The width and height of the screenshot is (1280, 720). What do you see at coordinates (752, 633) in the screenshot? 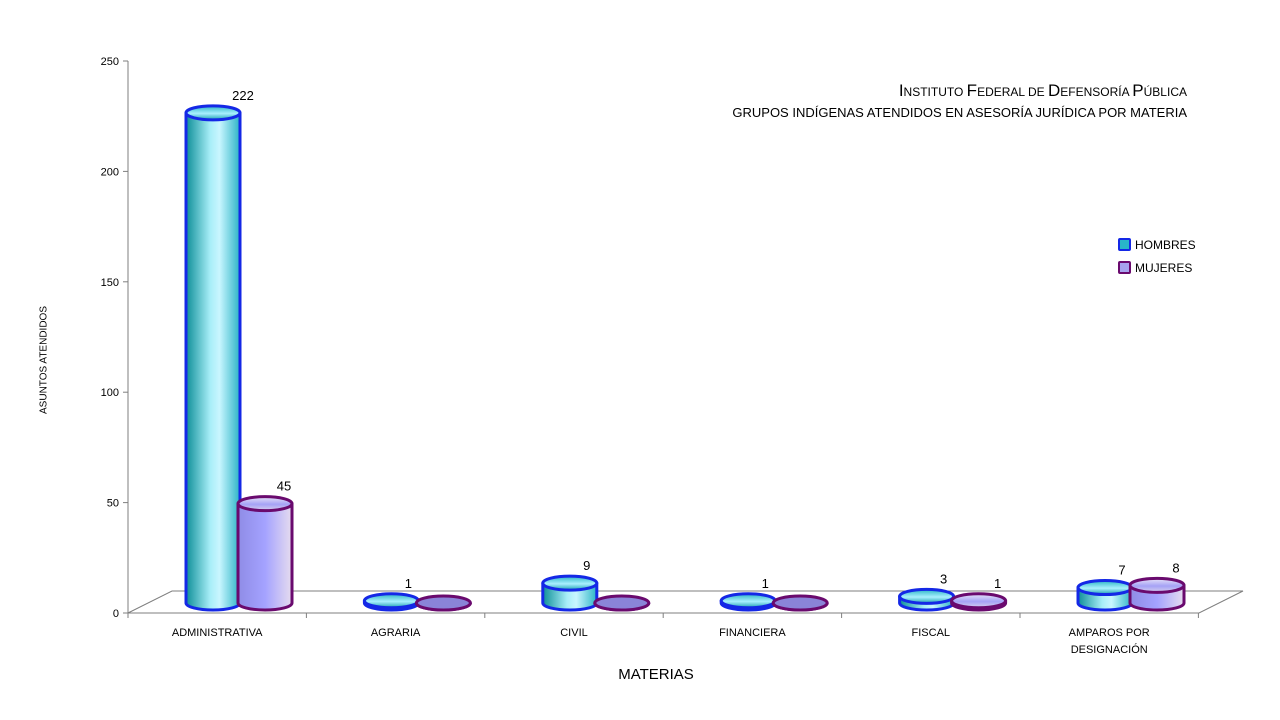
I see `x-tick-label: FINANCIERA` at bounding box center [752, 633].